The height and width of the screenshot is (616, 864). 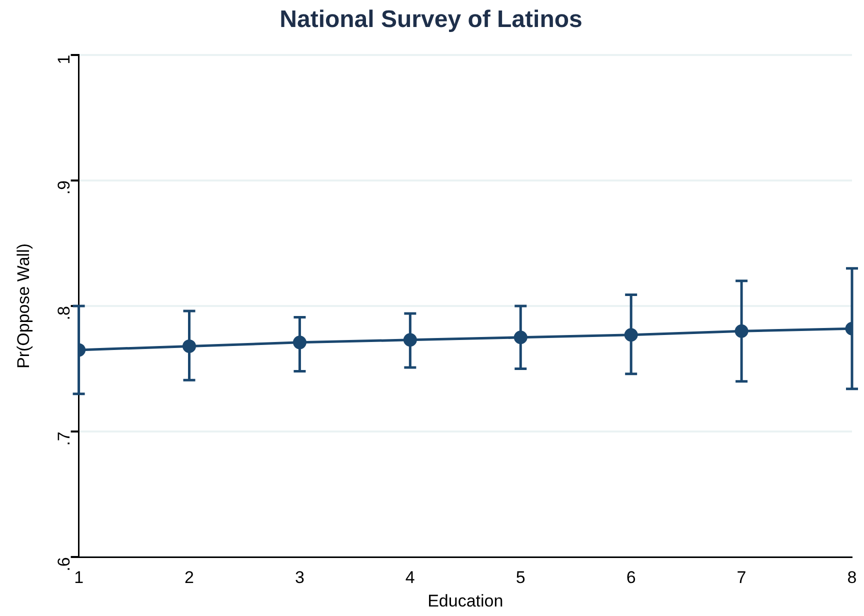 I want to click on chart-title: National Survey of Latinos, so click(x=431, y=20).